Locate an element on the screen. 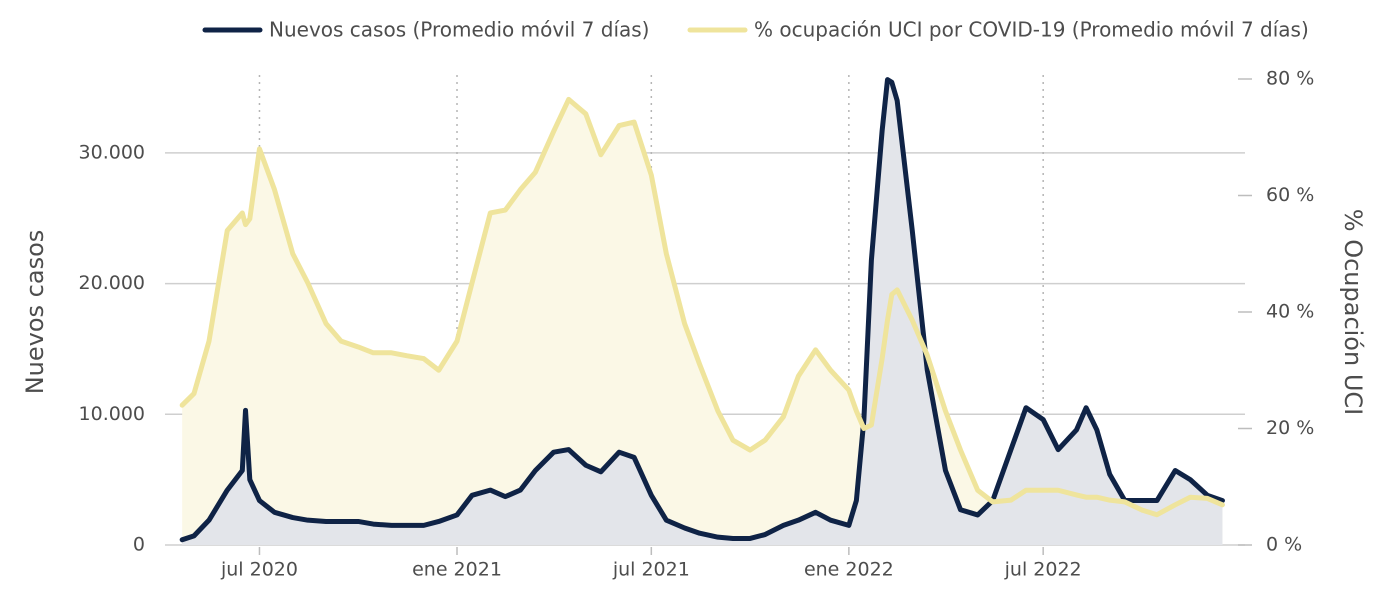  y2-tick-label: 0 % is located at coordinates (1284, 545).